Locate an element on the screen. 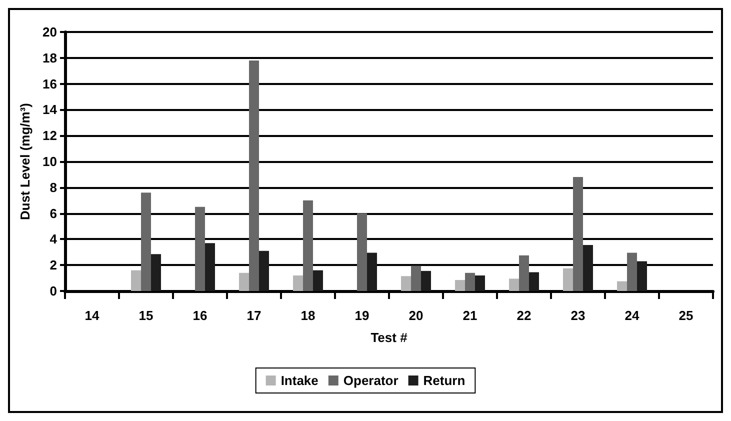 This screenshot has height=421, width=731. y-tick-label: 10 is located at coordinates (49, 161).